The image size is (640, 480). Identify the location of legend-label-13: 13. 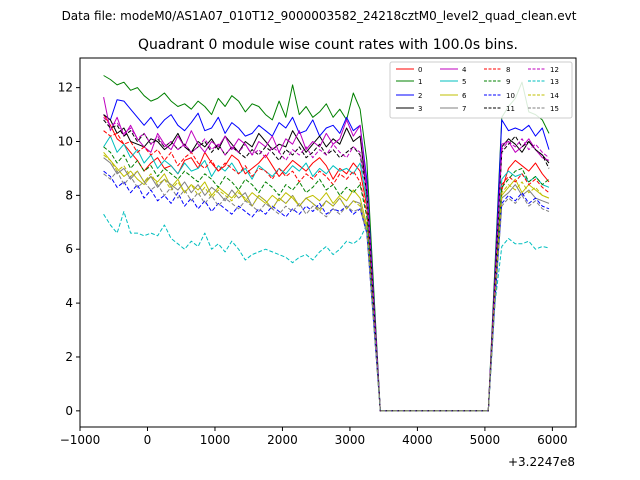
(554, 82).